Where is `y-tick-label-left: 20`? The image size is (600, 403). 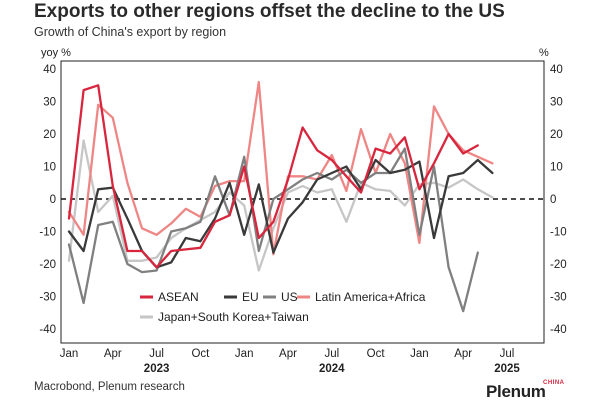
y-tick-label-left: 20 is located at coordinates (49, 135).